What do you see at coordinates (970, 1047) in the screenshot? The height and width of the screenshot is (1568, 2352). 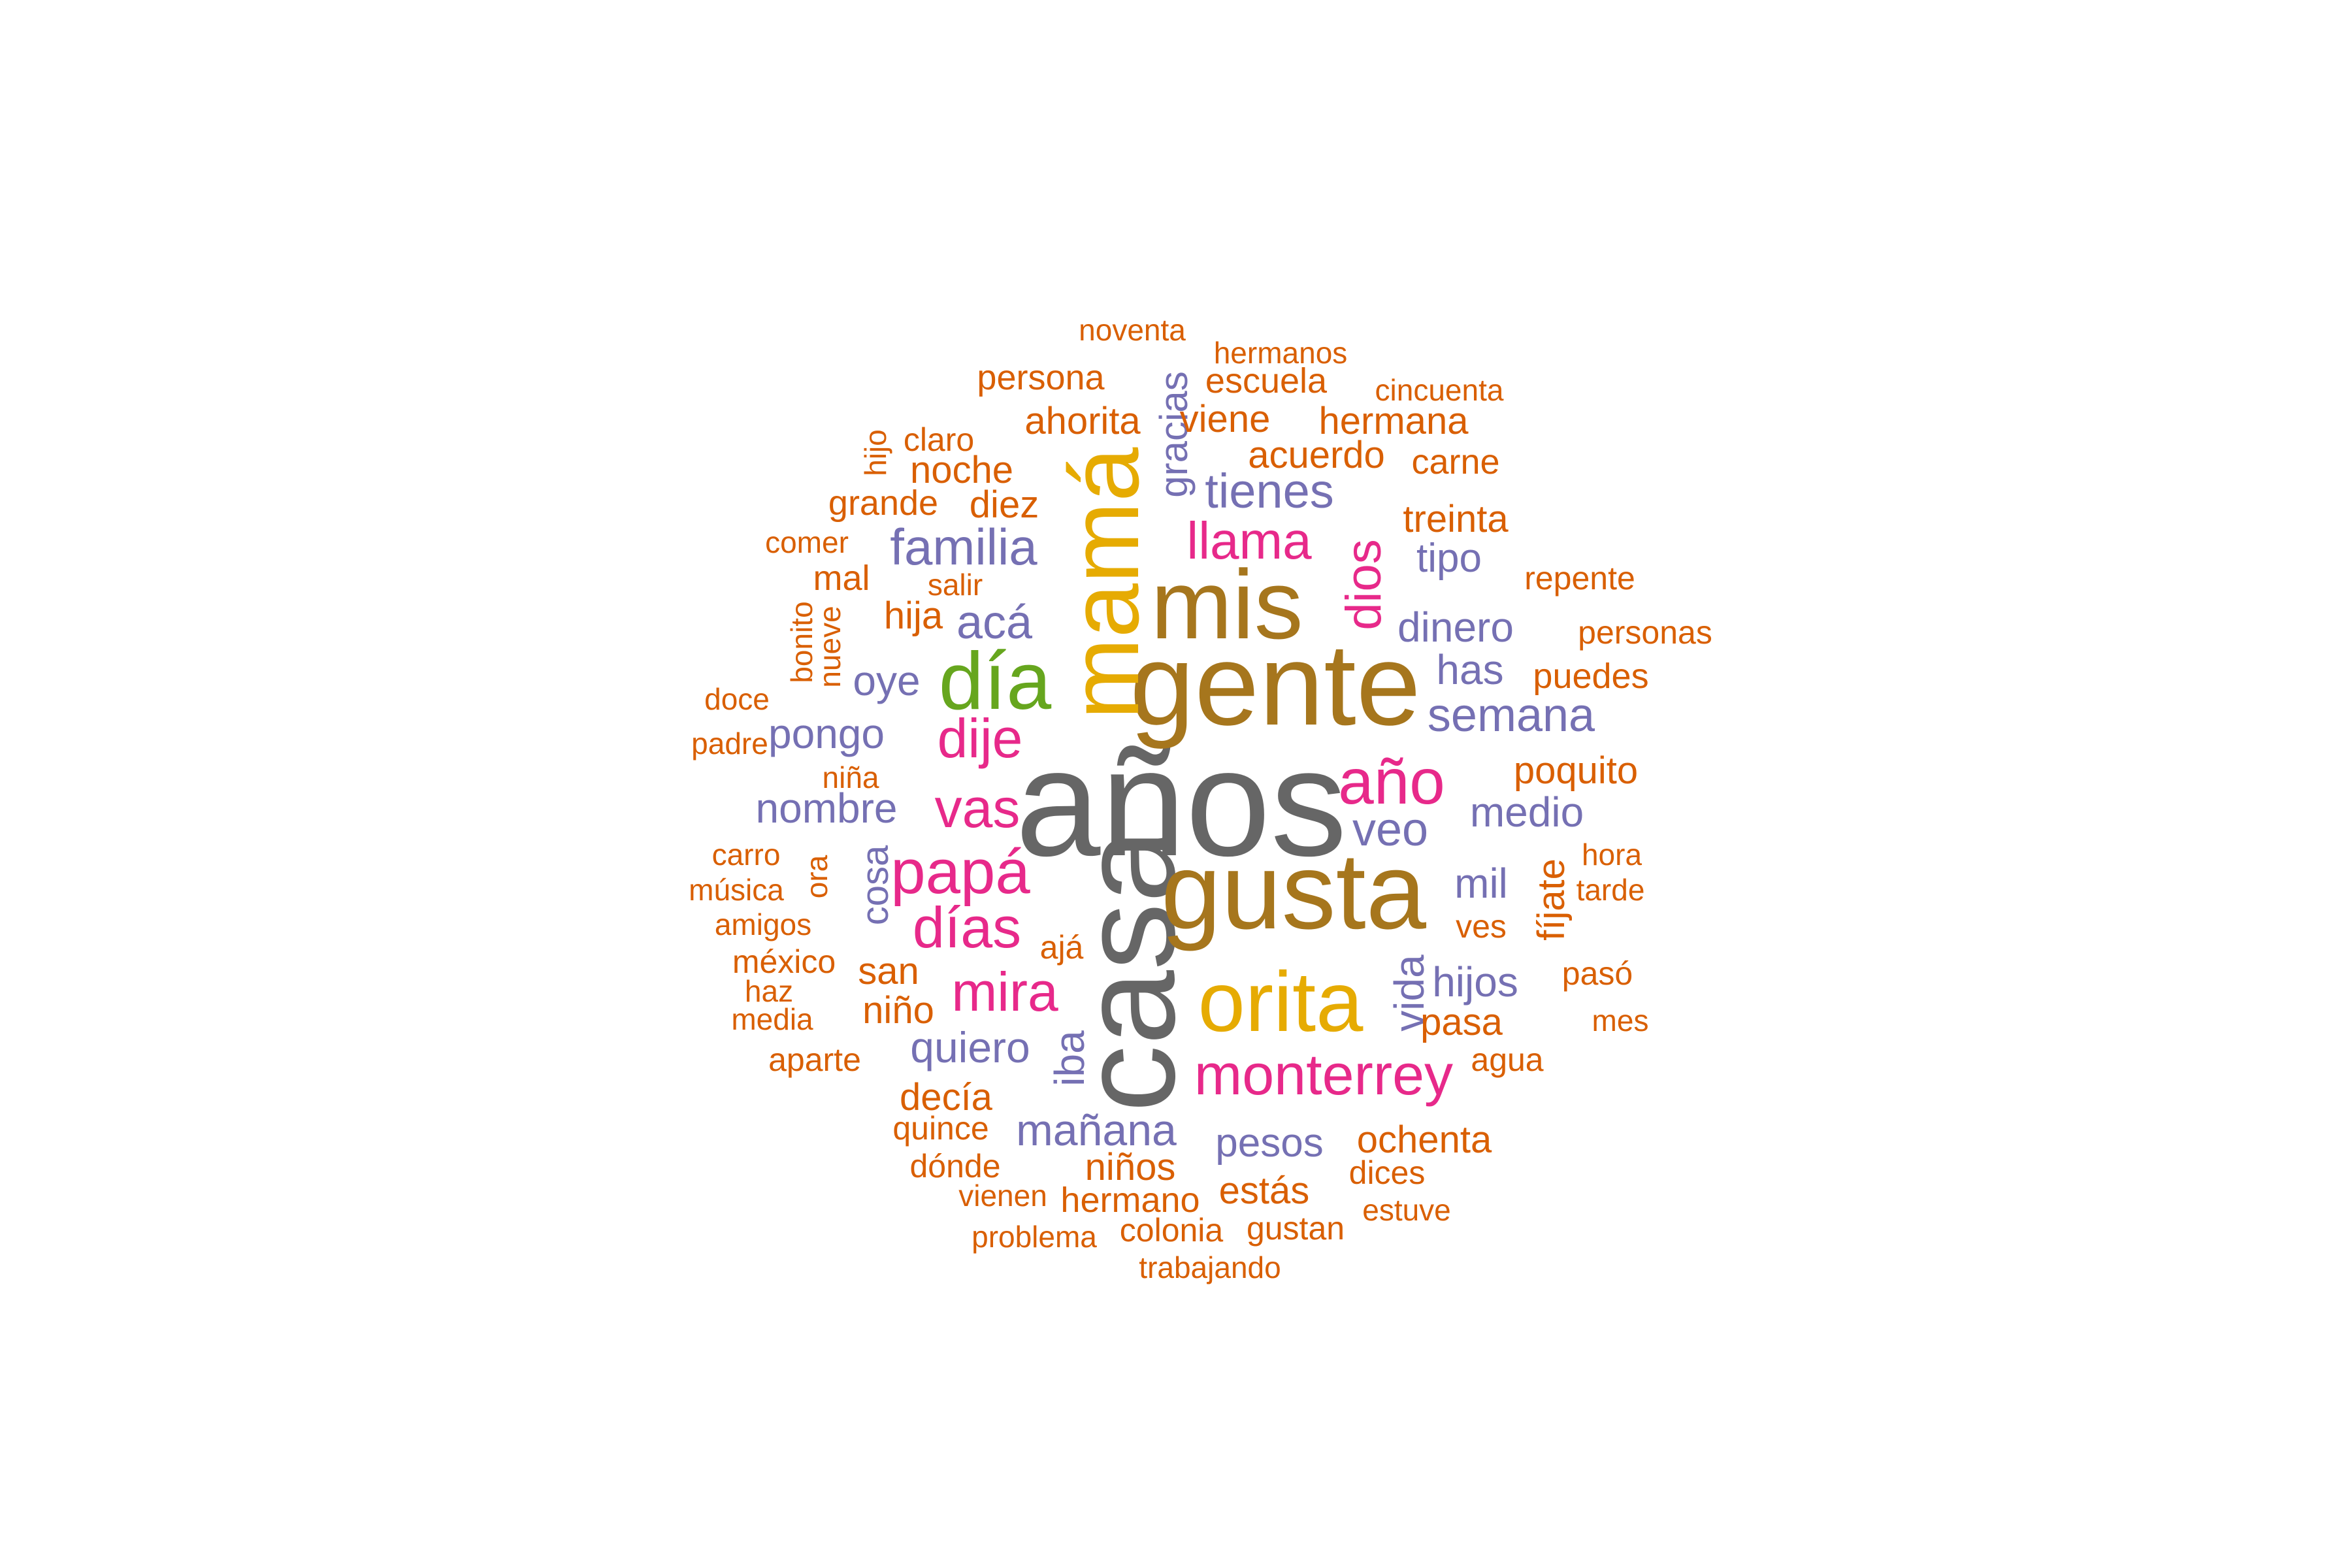 I see `word-quiero: quiero` at bounding box center [970, 1047].